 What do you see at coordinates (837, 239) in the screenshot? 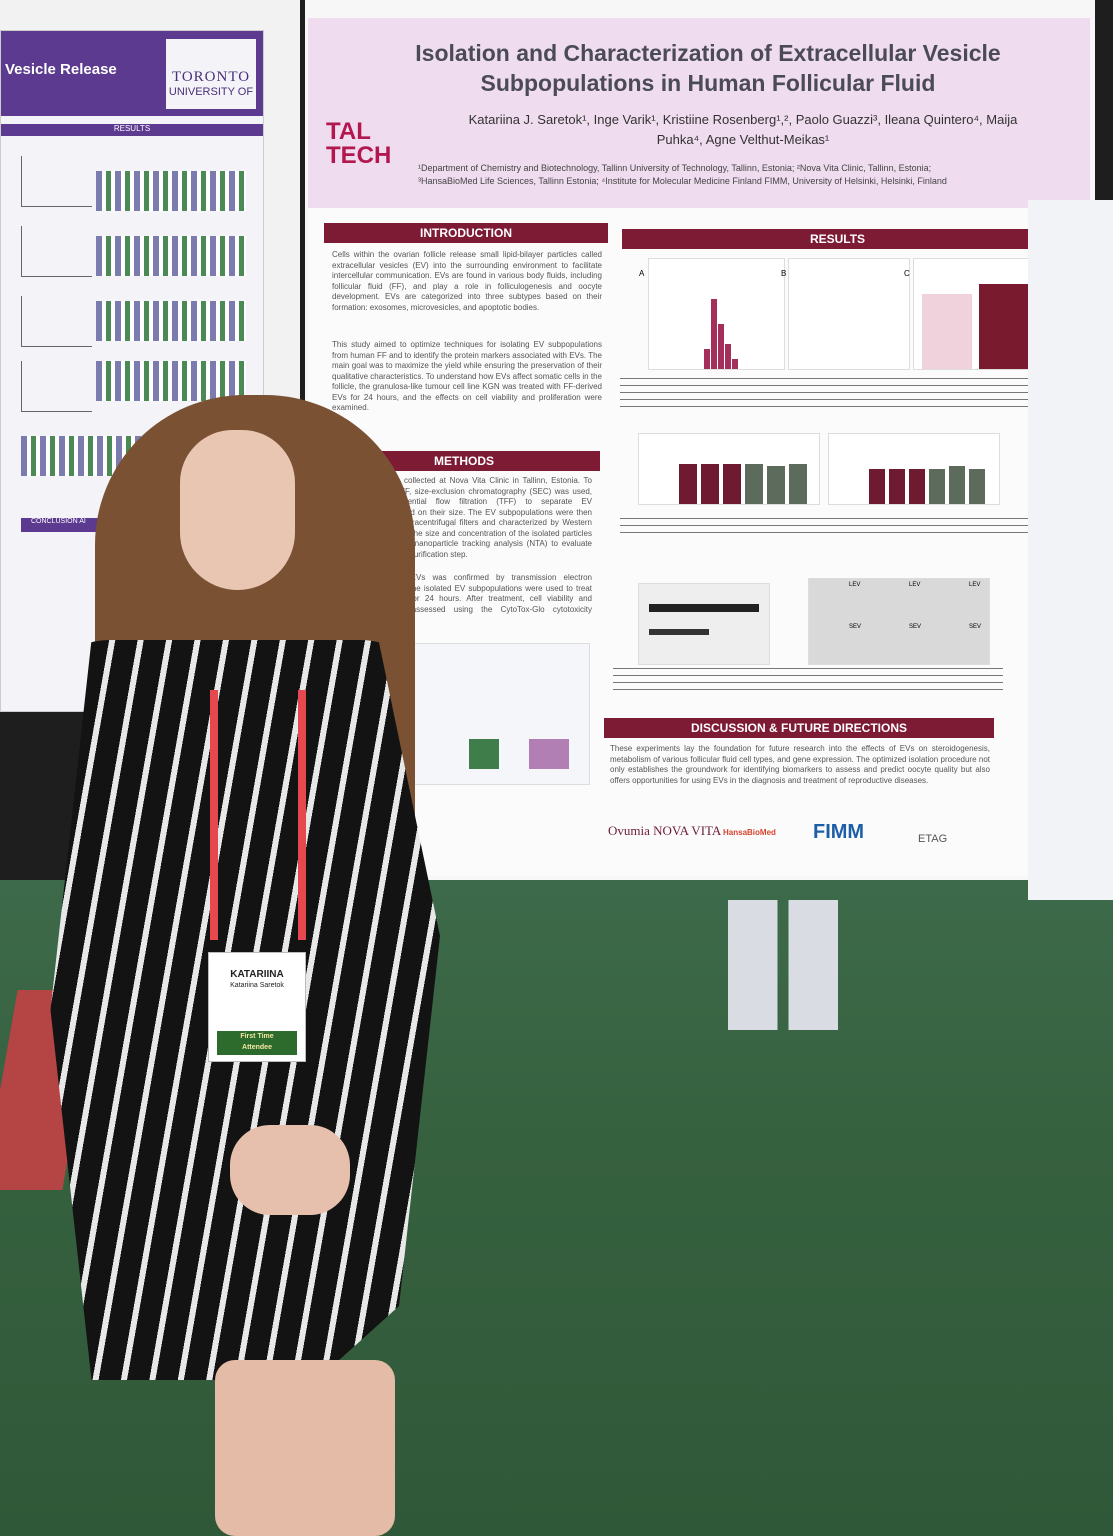
I see `results-heading: RESULTS` at bounding box center [837, 239].